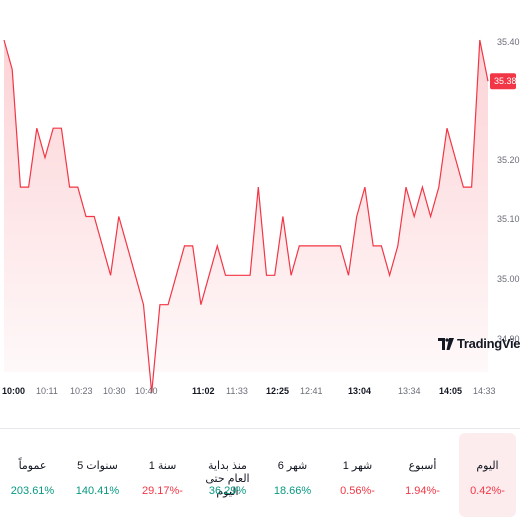  I want to click on performance-change-value: 0.42%-, so click(487, 491).